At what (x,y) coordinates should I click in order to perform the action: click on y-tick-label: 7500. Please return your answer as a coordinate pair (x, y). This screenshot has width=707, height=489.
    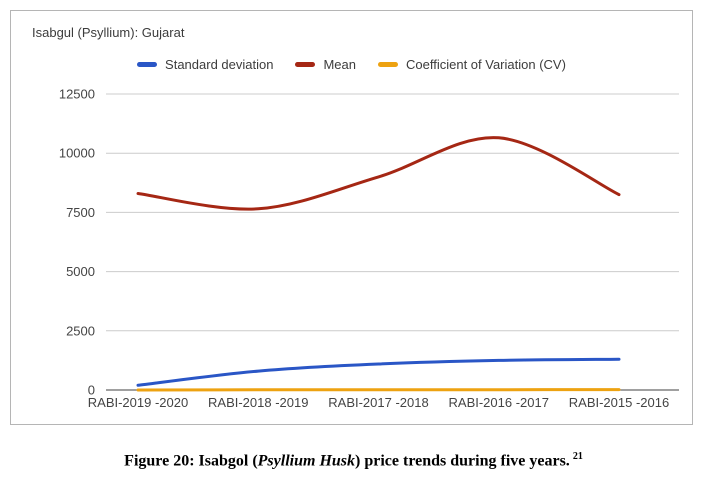
    Looking at the image, I should click on (80, 212).